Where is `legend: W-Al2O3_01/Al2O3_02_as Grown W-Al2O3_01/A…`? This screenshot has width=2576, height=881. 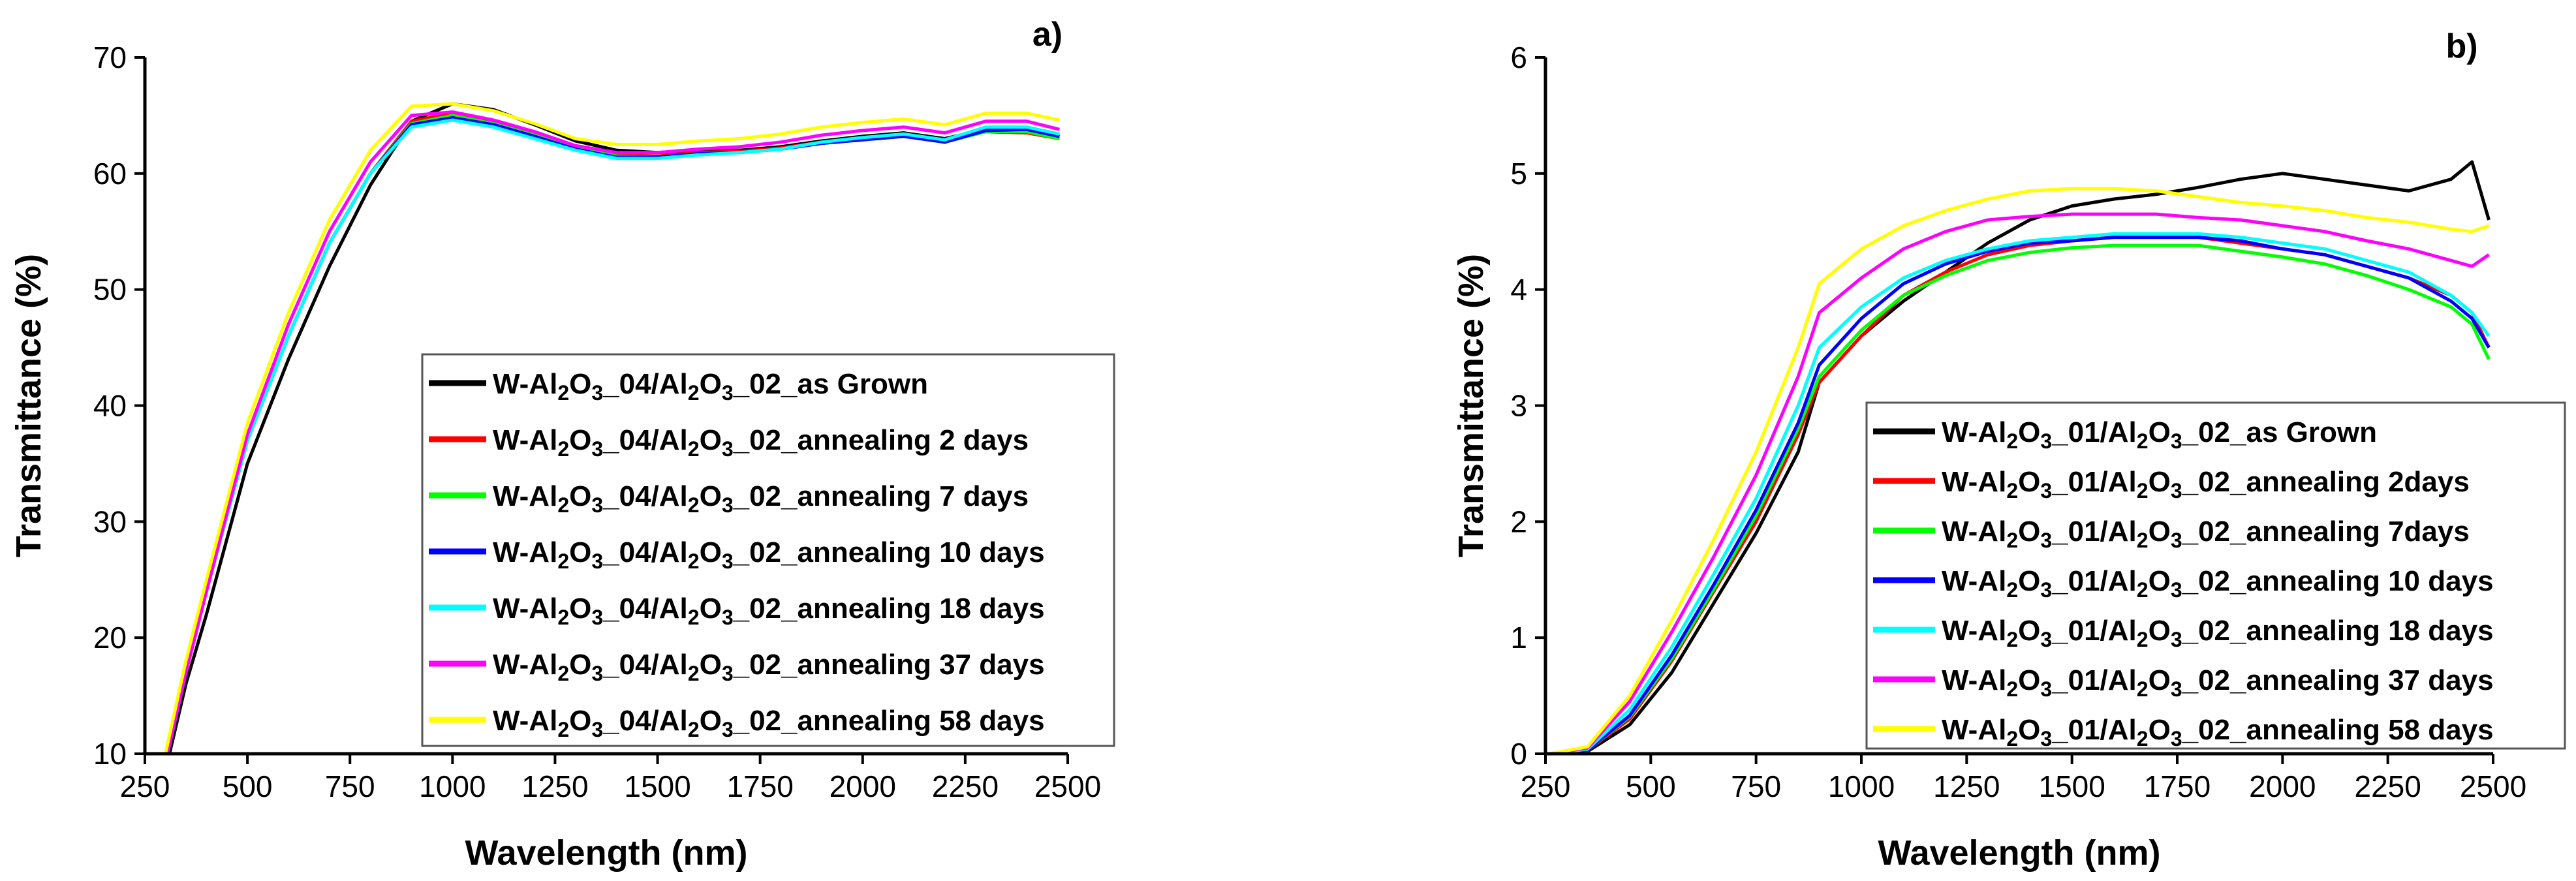
legend: W-Al2O3_01/Al2O3_02_as Grown W-Al2O3_01/A… is located at coordinates (2215, 575).